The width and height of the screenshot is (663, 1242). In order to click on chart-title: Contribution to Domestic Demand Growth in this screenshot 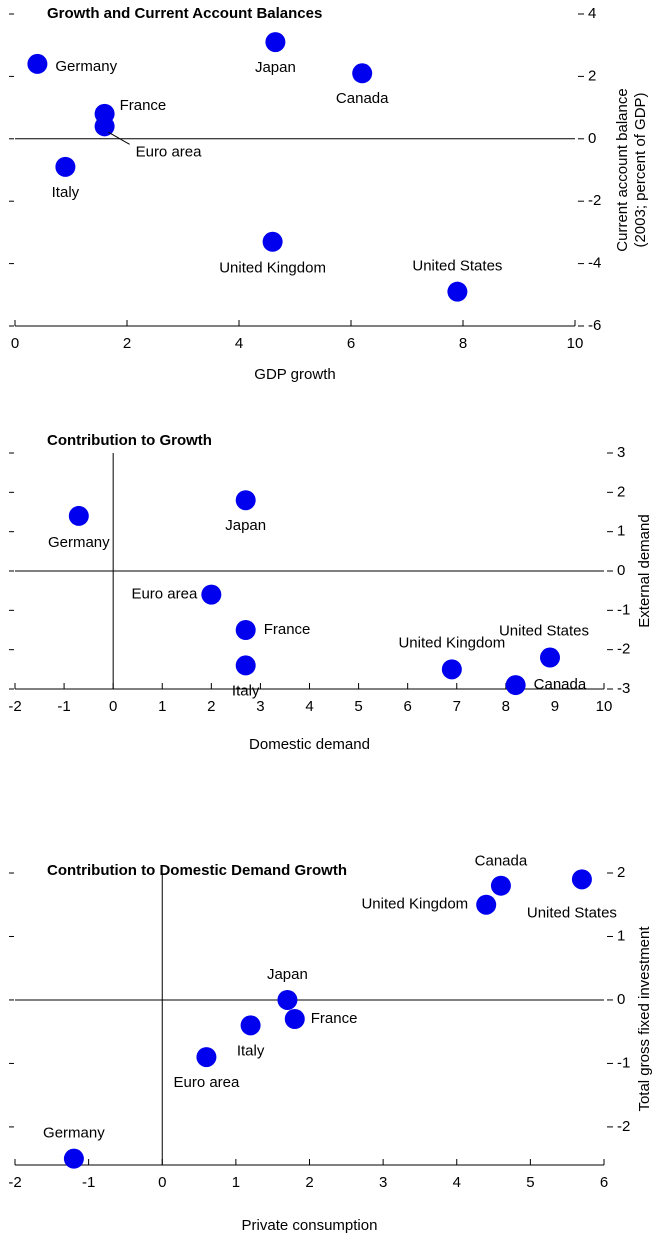, I will do `click(197, 870)`.